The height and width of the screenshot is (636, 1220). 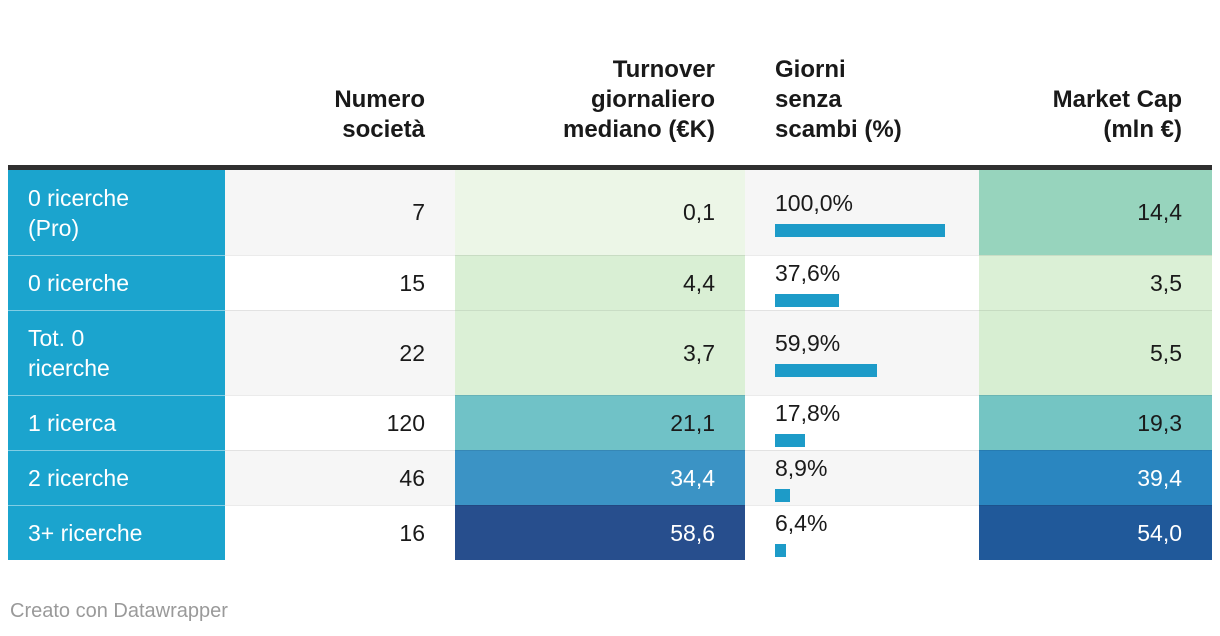 I want to click on market-cap-heatmap-cell: 14,4, so click(x=1095, y=212).